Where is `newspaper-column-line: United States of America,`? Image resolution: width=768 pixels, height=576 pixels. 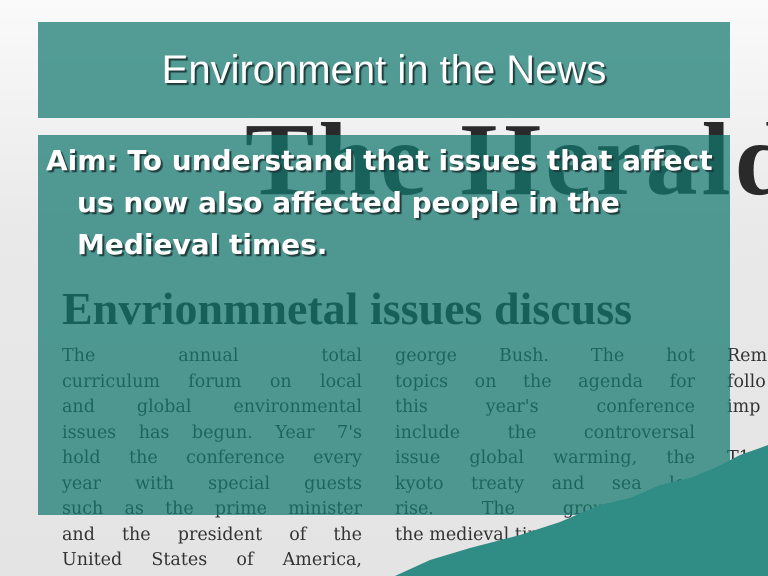
newspaper-column-line: United States of America, is located at coordinates (212, 560).